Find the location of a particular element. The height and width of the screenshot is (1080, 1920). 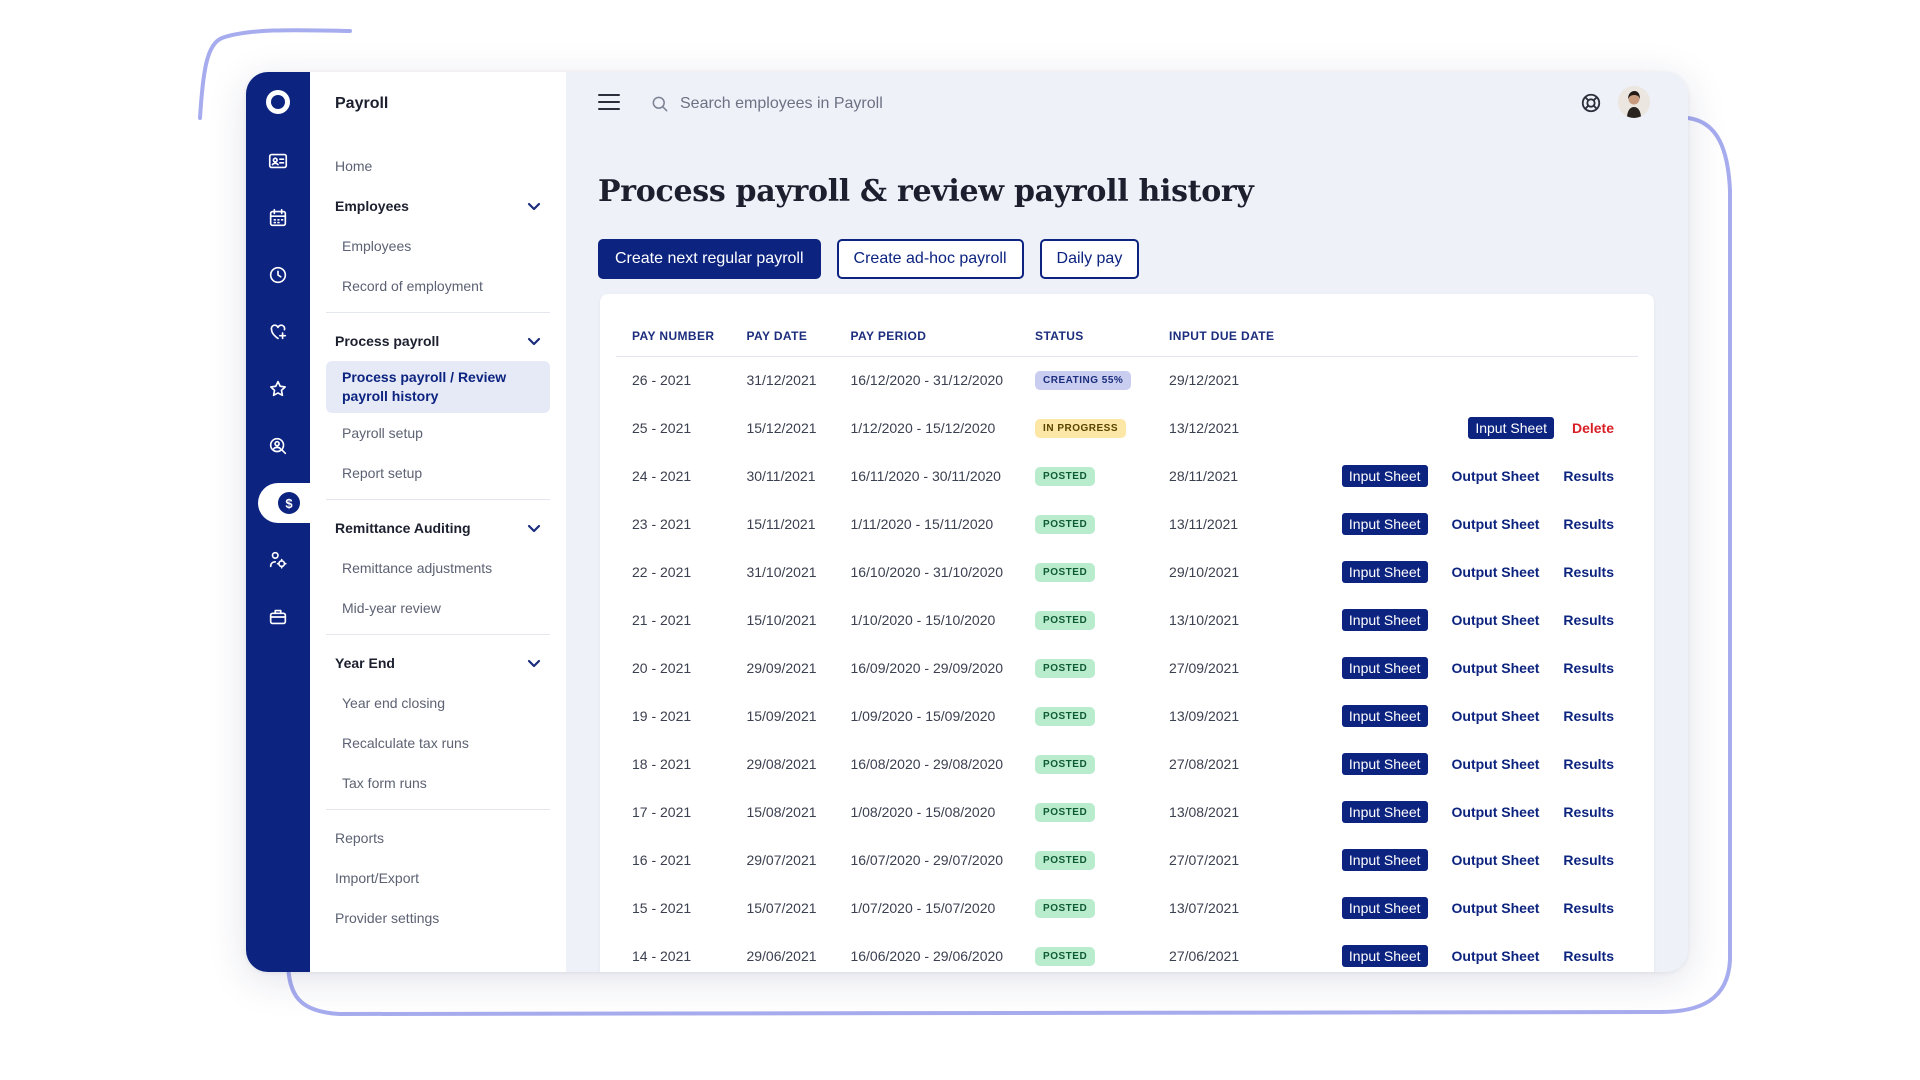

nav-group-header: Remittance Auditing is located at coordinates (438, 528).